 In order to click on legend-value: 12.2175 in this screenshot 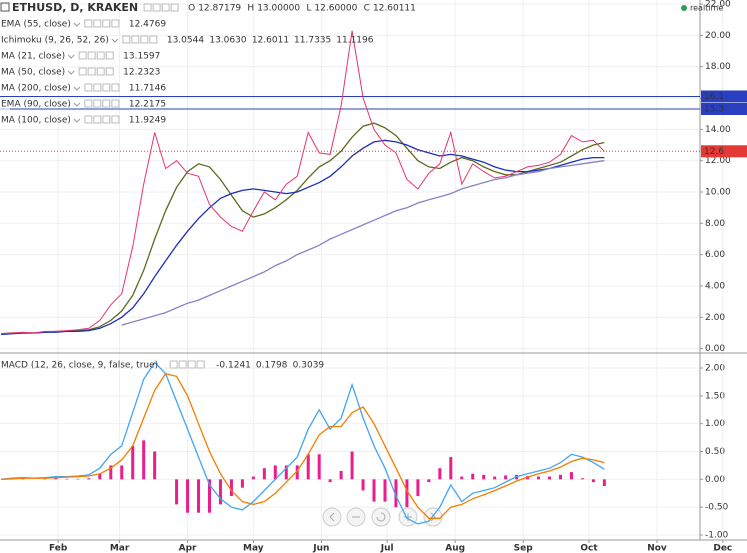, I will do `click(147, 105)`.